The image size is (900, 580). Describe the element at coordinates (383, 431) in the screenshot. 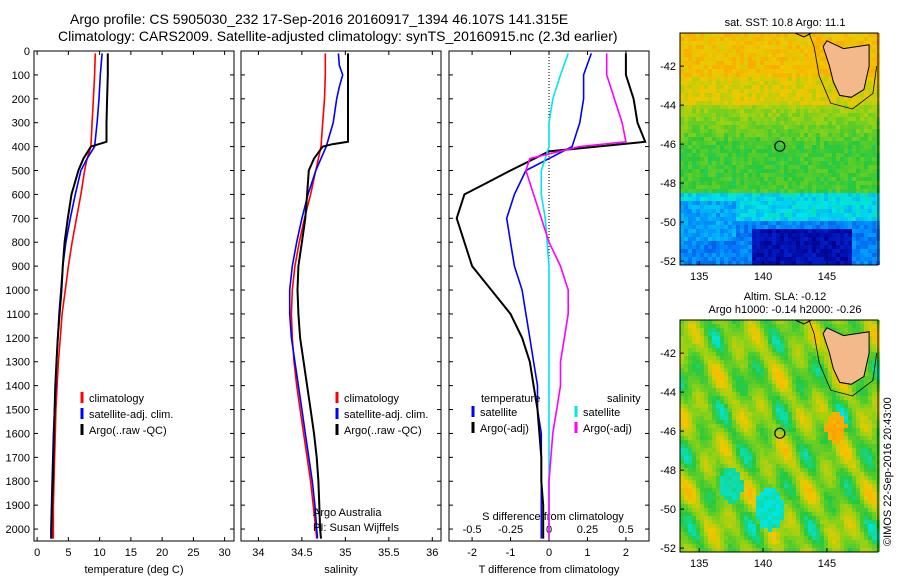

I see `legend-label: Argo(..raw -QC)` at that location.